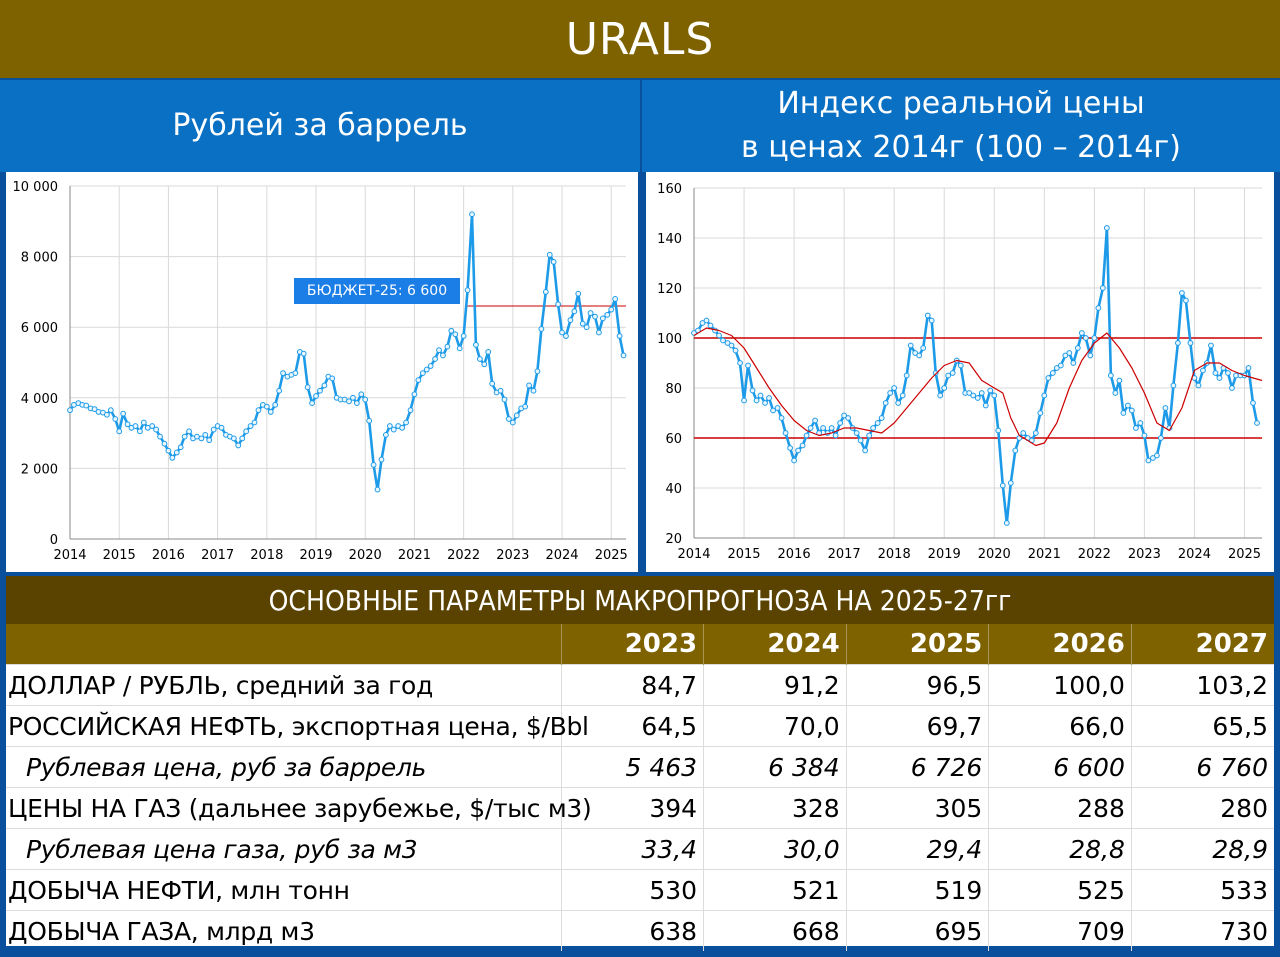 Image resolution: width=1280 pixels, height=957 pixels. I want to click on header-year: 2023, so click(632, 644).